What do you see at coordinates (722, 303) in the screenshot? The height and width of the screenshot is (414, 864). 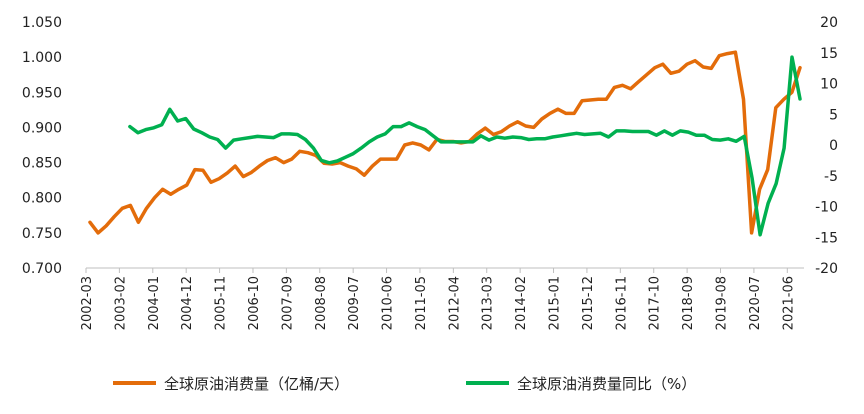 I see `x-tick-label: 2019-08` at bounding box center [722, 303].